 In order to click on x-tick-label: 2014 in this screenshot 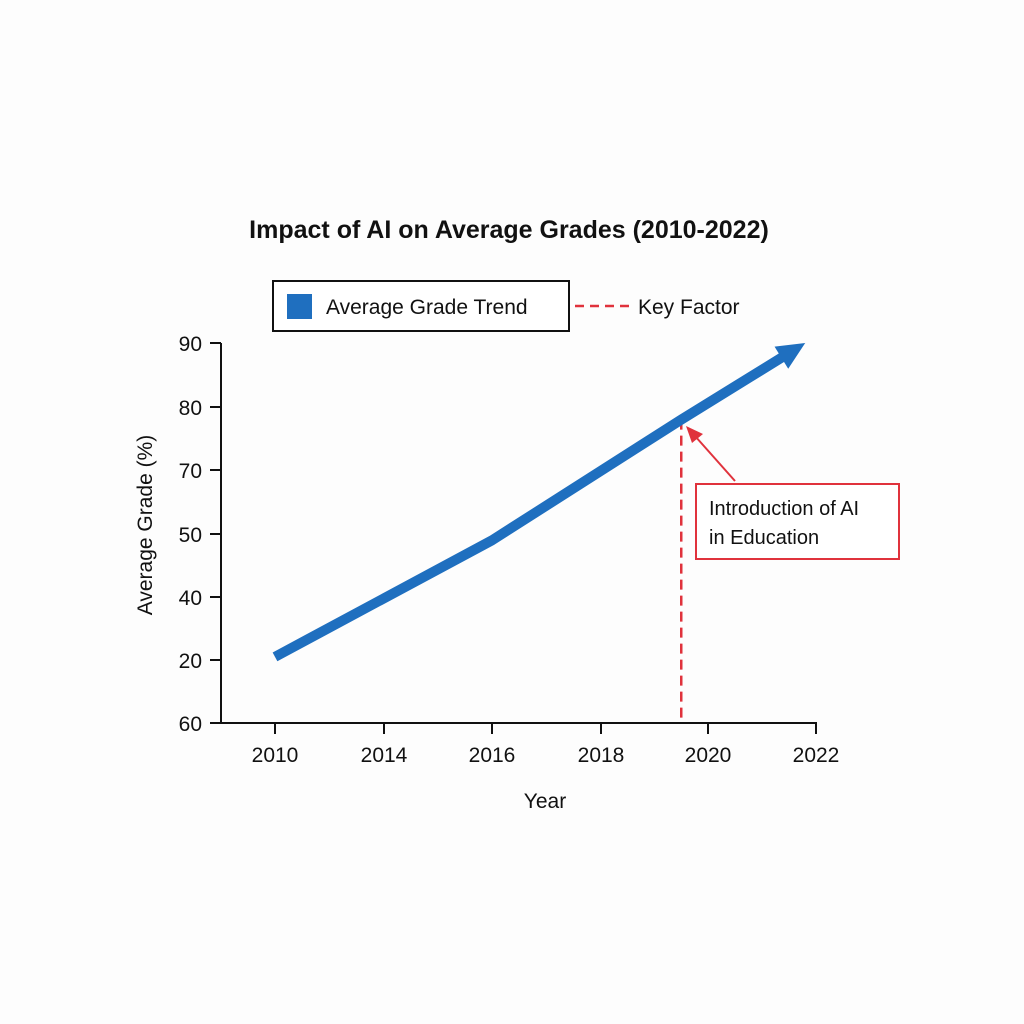, I will do `click(384, 755)`.